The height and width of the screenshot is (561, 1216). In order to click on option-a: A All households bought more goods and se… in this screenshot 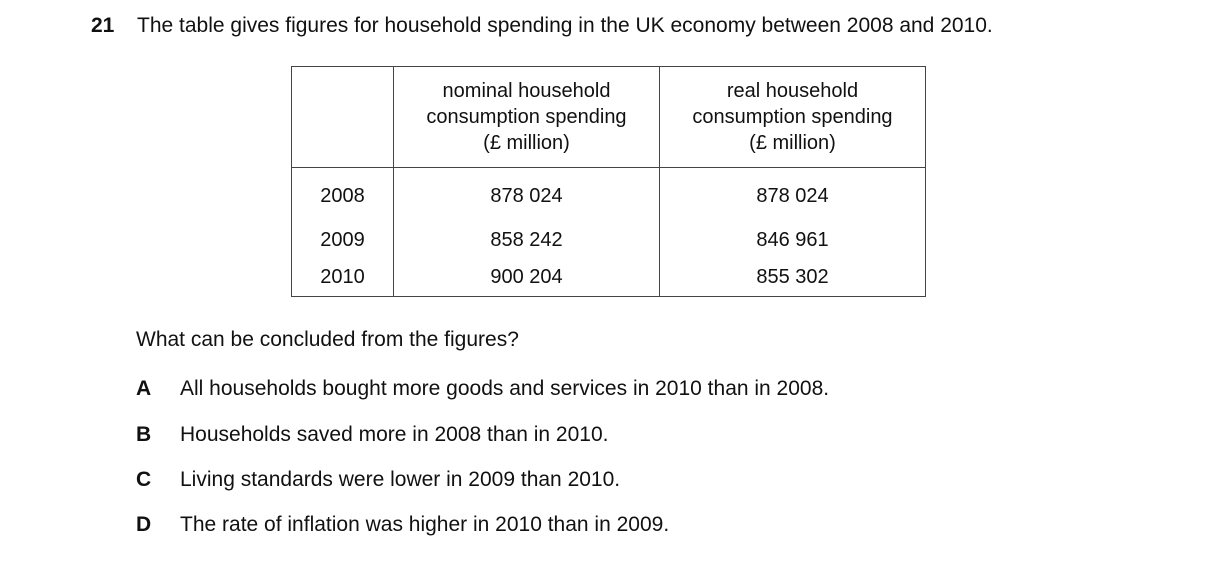, I will do `click(482, 389)`.